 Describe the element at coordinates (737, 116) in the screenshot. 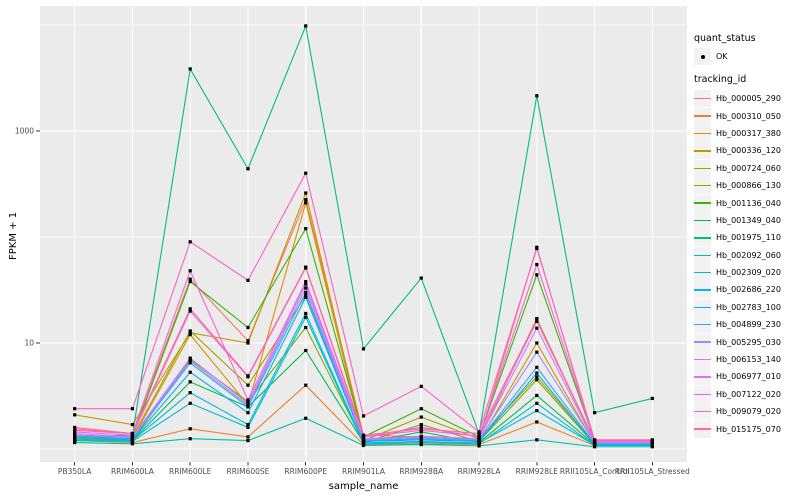

I see `legend-item: Hb_000310_050` at that location.